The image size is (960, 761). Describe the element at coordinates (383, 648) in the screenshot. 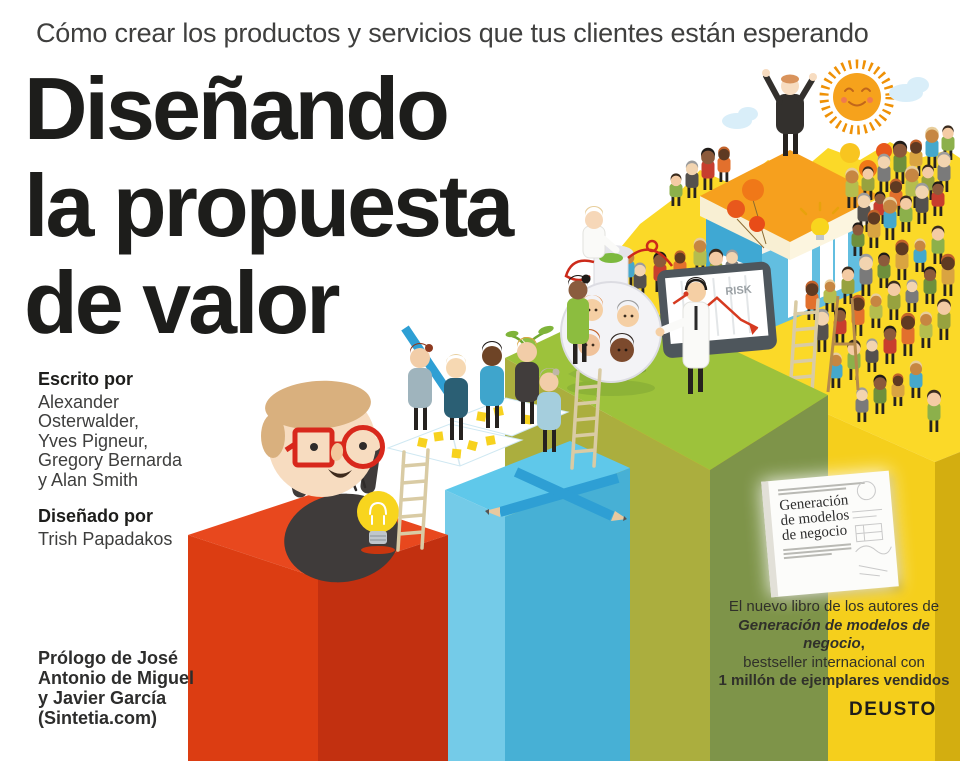

I see `red-side-face` at that location.